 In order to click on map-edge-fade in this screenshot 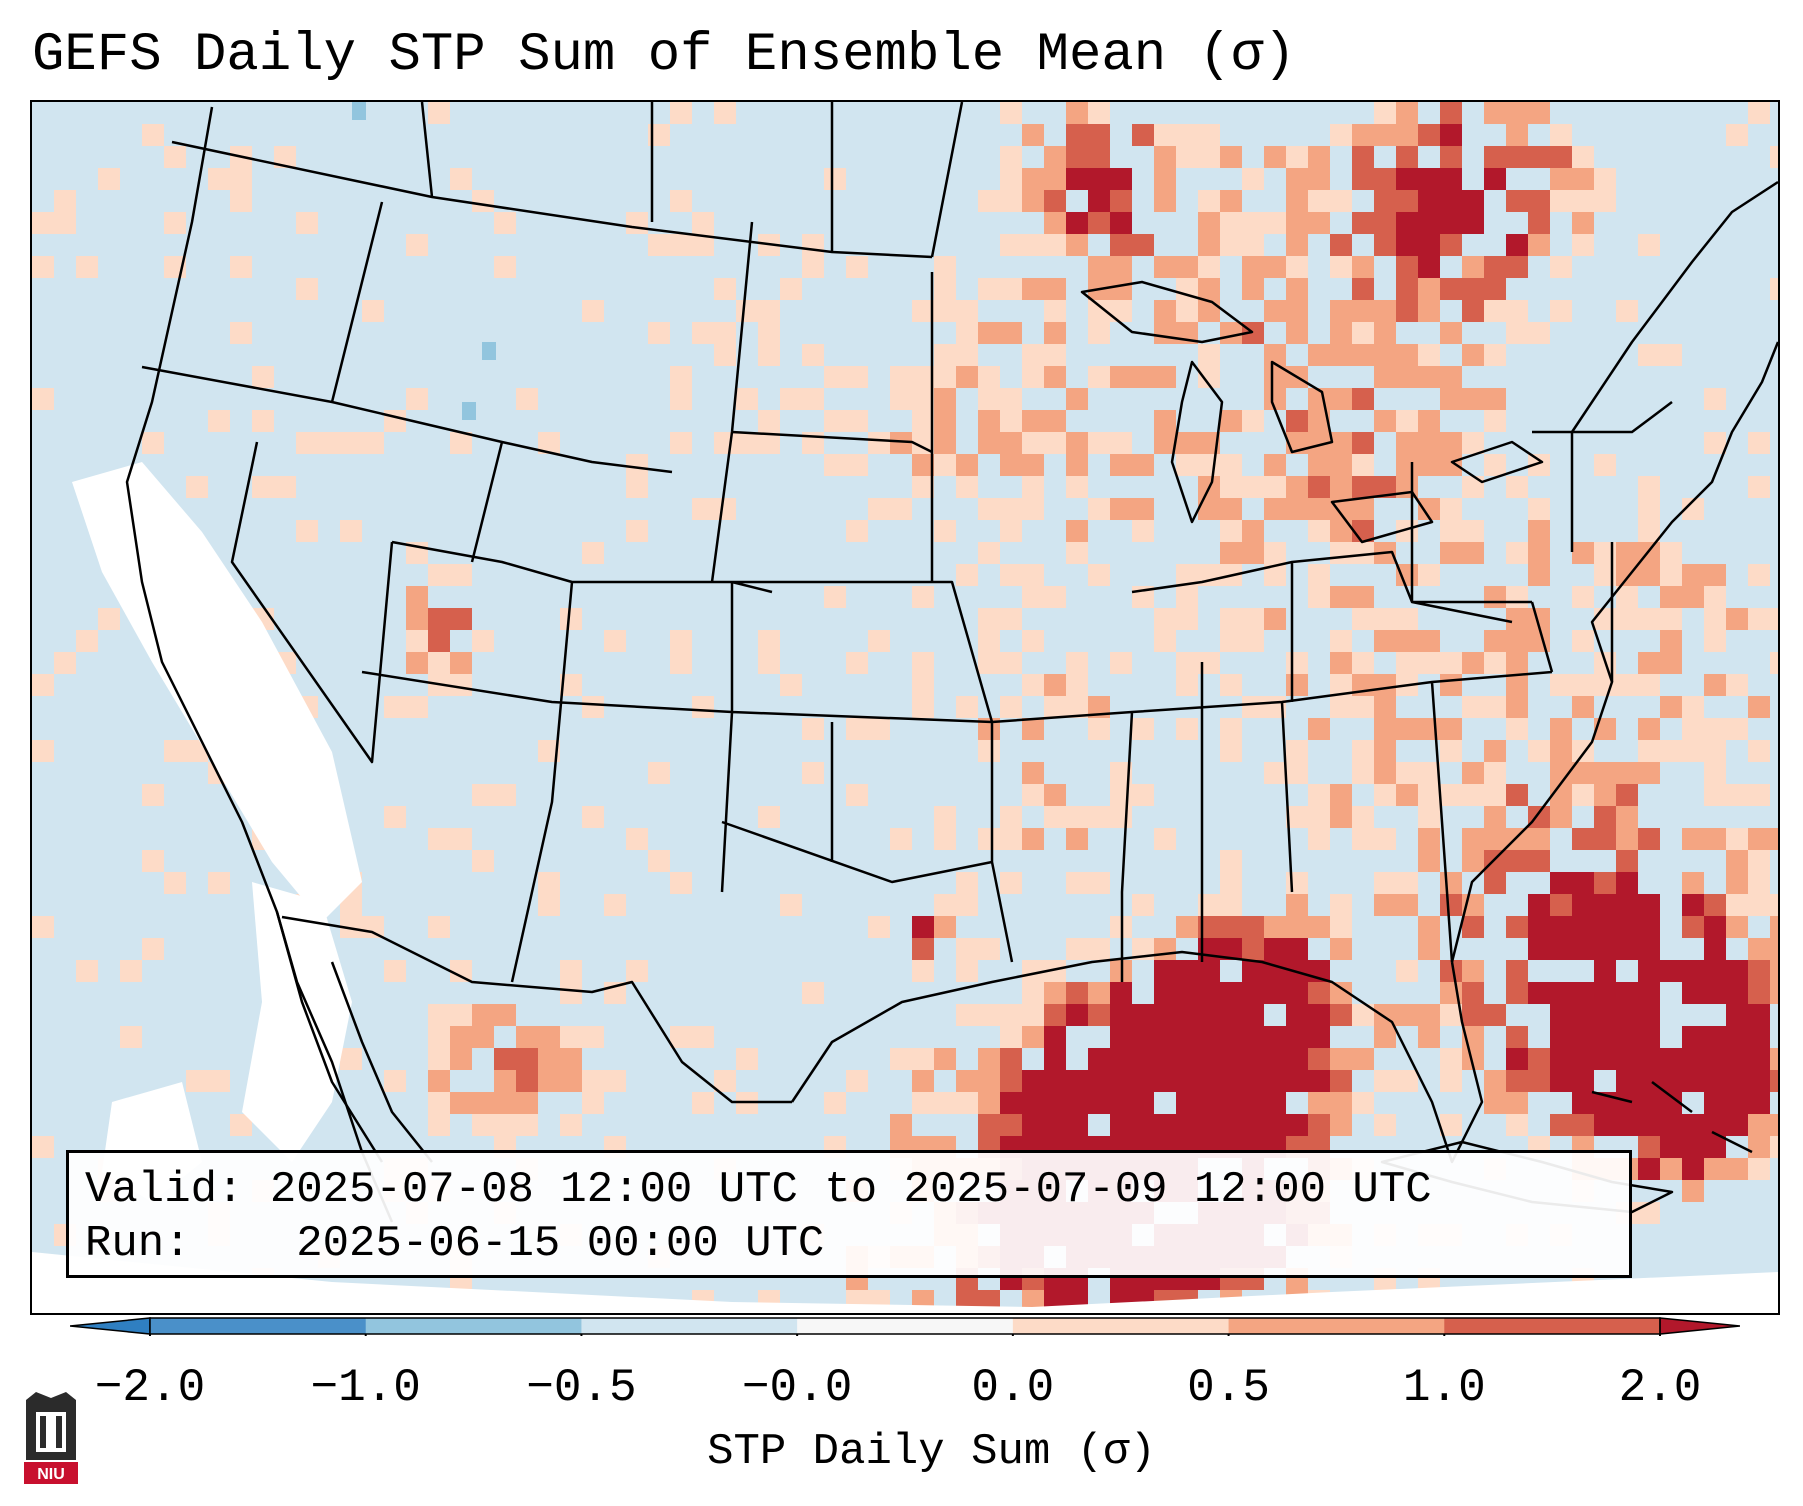, I will do `click(905, 1282)`.